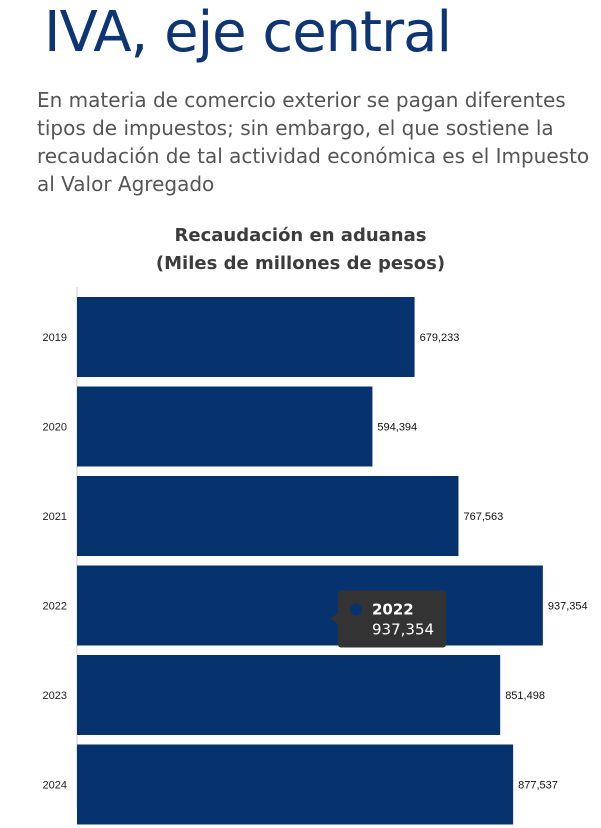  I want to click on bar-2020, so click(225, 426).